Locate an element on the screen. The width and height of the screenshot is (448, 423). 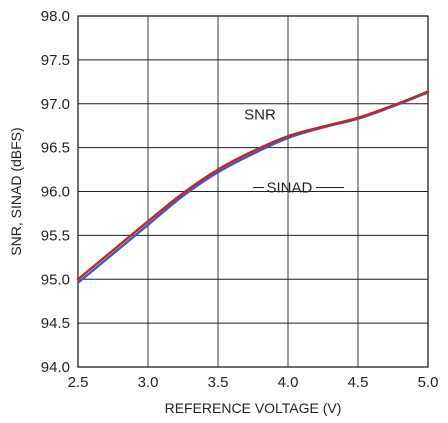
annotation-snr-label: SNR is located at coordinates (260, 115).